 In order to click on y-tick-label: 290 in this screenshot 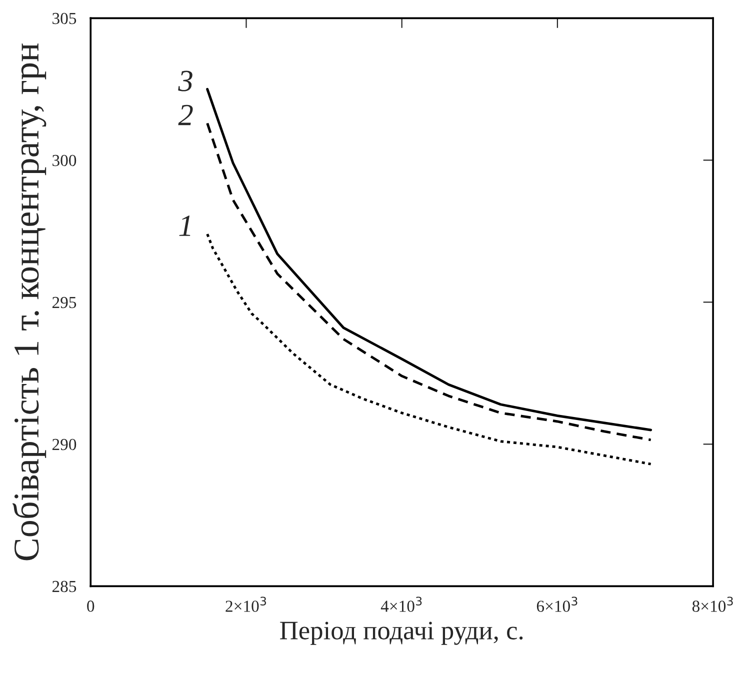, I will do `click(64, 444)`.